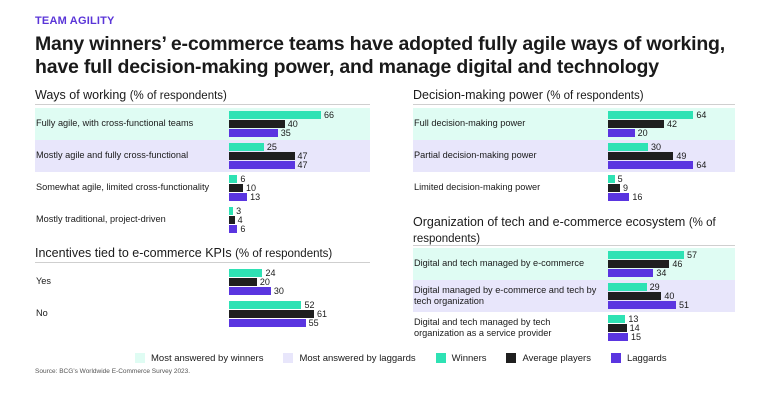  What do you see at coordinates (246, 147) in the screenshot?
I see `chart-1-row-2-bar-winners` at bounding box center [246, 147].